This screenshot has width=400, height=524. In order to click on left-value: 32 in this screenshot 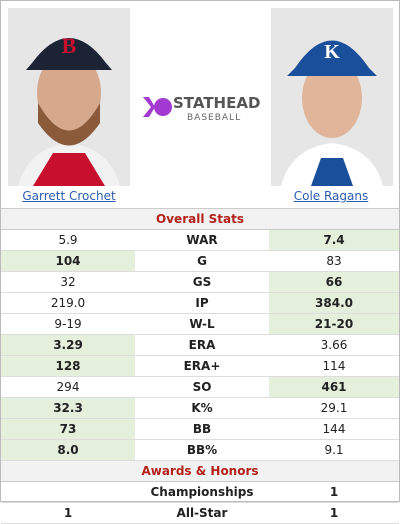, I will do `click(68, 282)`.